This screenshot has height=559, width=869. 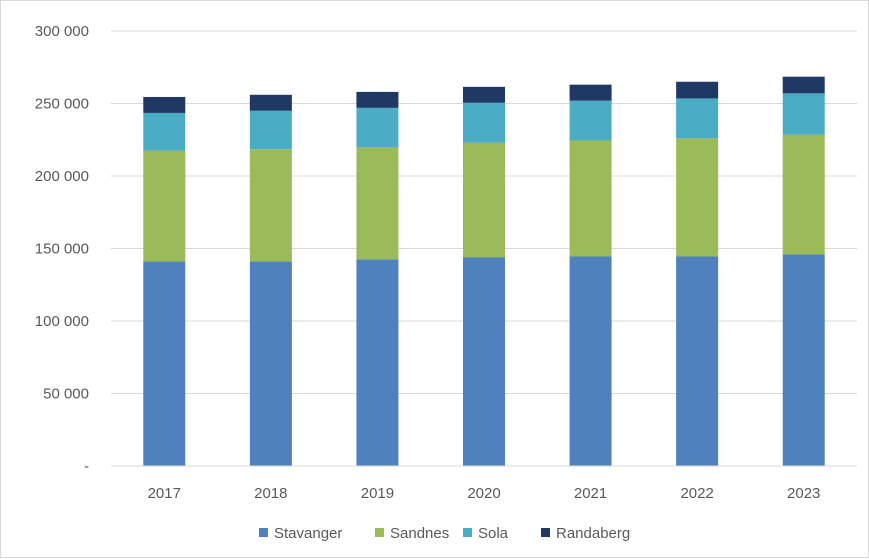 I want to click on bar-segment-sandnes-2022, so click(x=697, y=197).